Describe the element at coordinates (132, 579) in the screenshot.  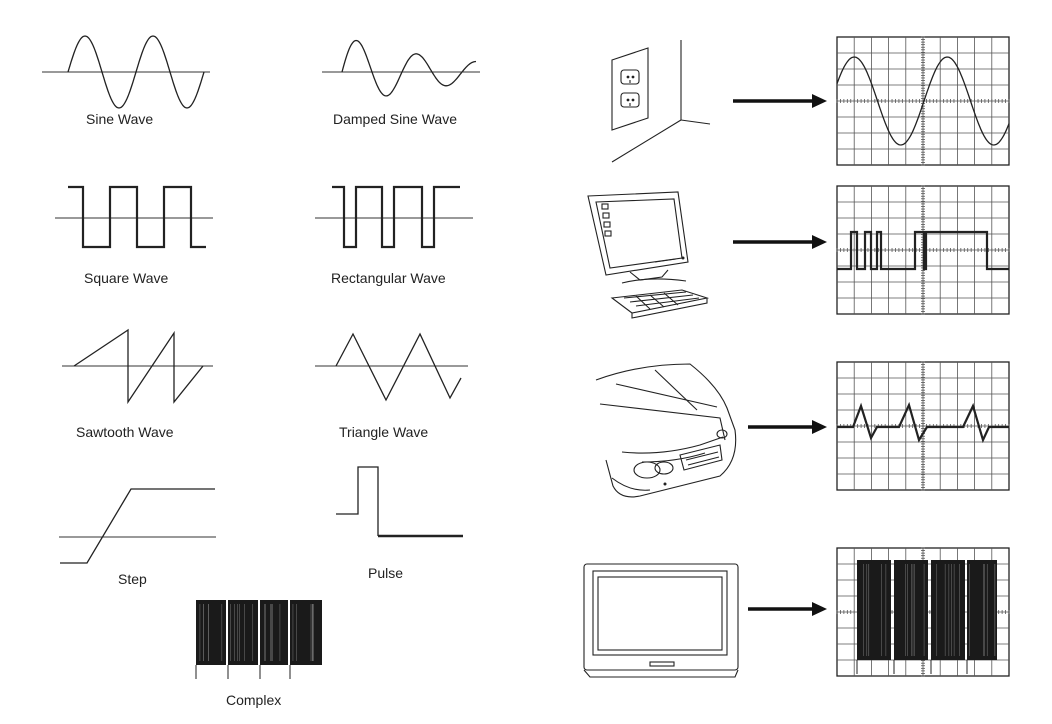
I see `step-label: Step` at that location.